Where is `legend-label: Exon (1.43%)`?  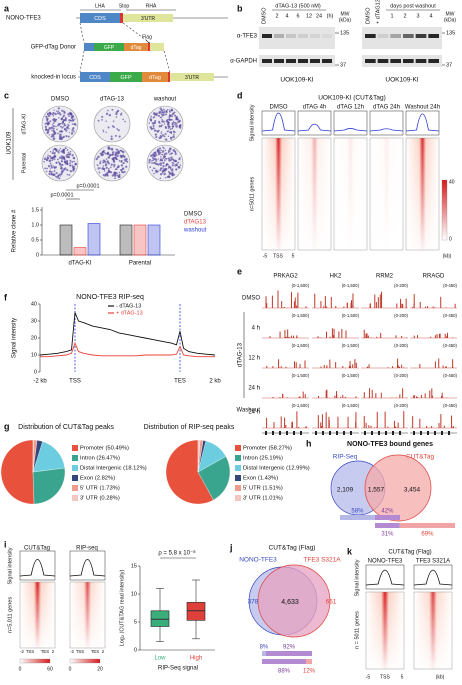 legend-label: Exon (1.43%) is located at coordinates (260, 479).